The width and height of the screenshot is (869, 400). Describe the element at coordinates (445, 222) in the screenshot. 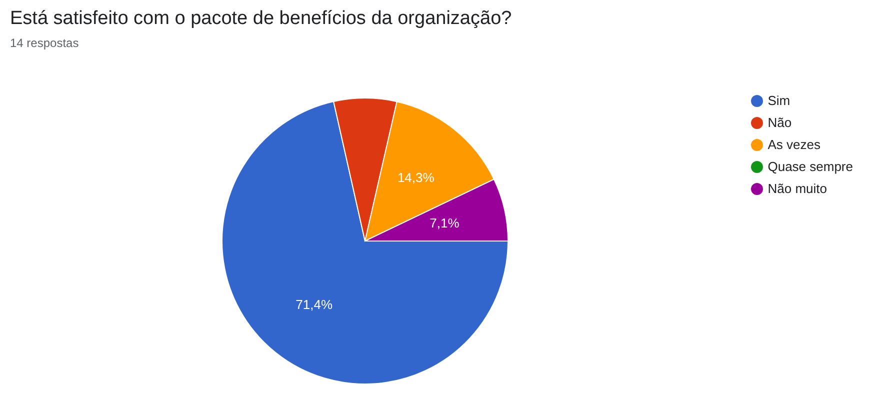

I see `data-label: 7,1%` at that location.